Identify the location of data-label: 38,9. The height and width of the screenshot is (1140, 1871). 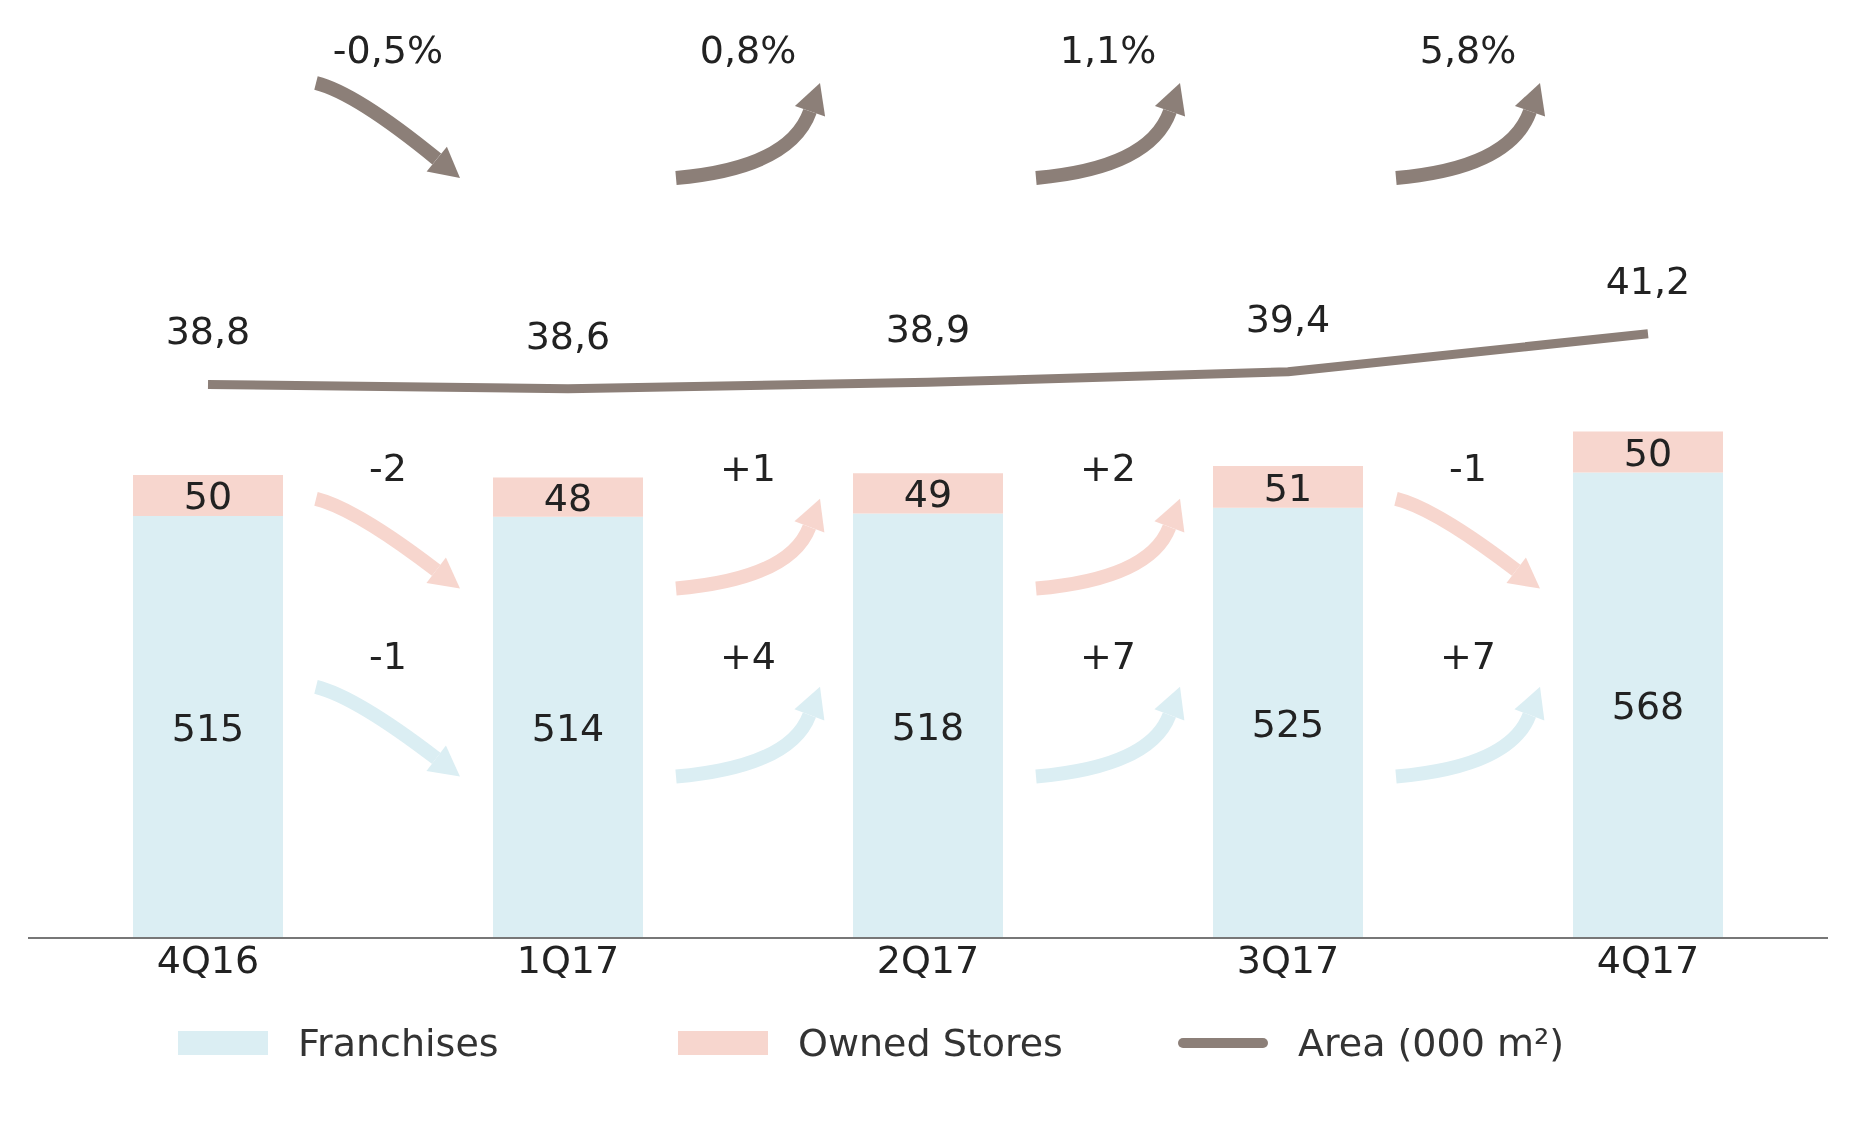
(928, 329).